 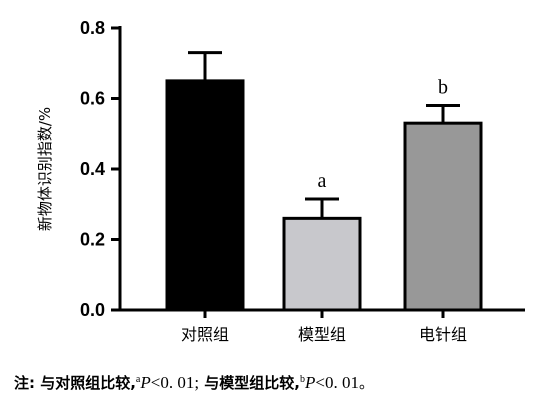 What do you see at coordinates (45, 169) in the screenshot?
I see `y-axis-title: 新物体识别指数/%` at bounding box center [45, 169].